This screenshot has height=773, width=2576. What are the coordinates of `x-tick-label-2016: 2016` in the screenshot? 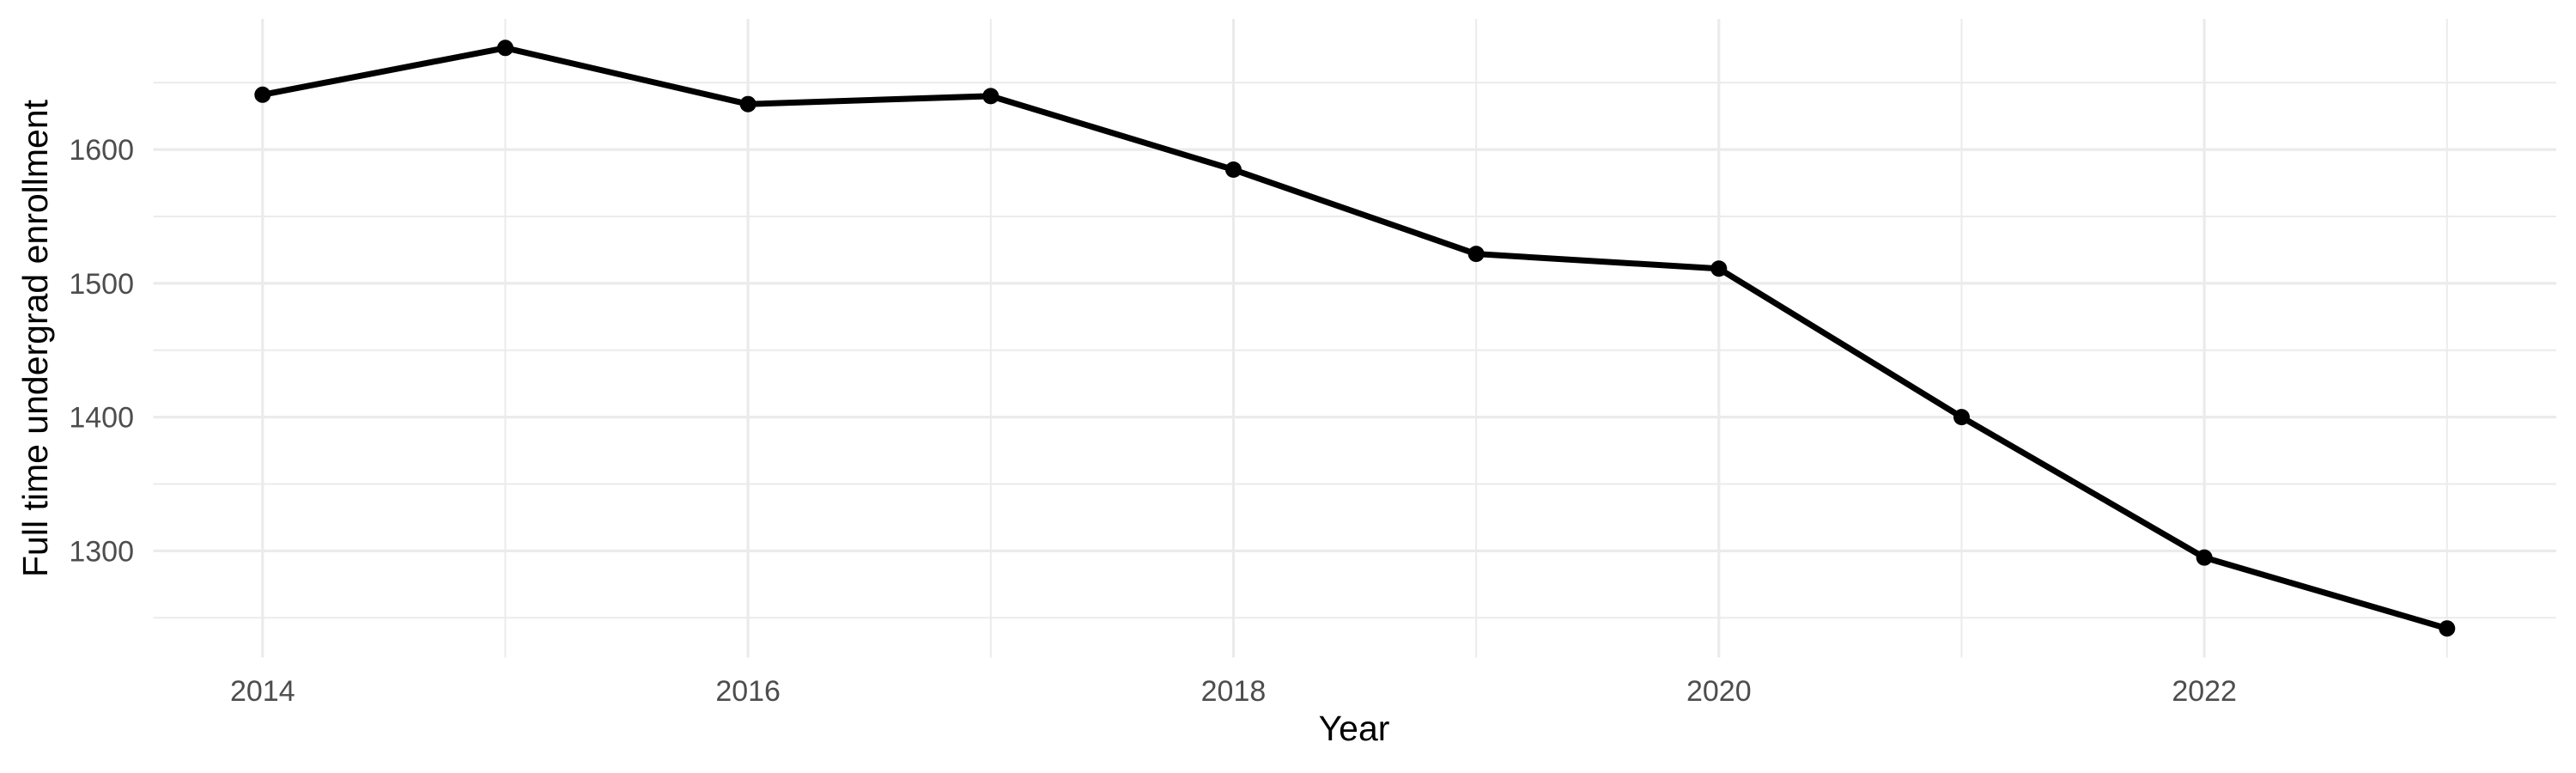 It's located at (748, 691).